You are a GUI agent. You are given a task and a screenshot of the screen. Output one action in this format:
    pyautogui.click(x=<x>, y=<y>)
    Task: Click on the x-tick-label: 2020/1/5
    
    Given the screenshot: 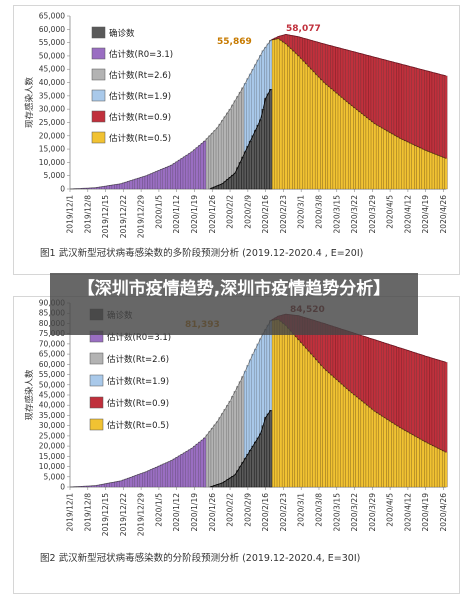 What is the action you would take?
    pyautogui.click(x=158, y=510)
    